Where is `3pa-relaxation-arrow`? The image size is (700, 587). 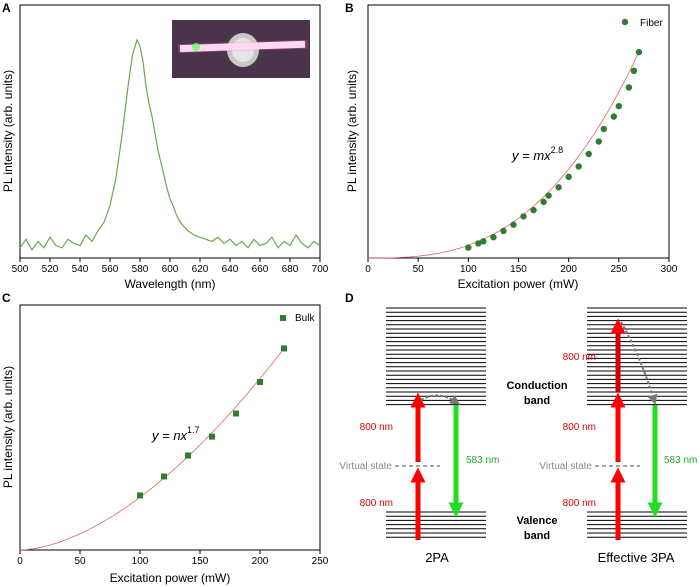
3pa-relaxation-arrow is located at coordinates (639, 363).